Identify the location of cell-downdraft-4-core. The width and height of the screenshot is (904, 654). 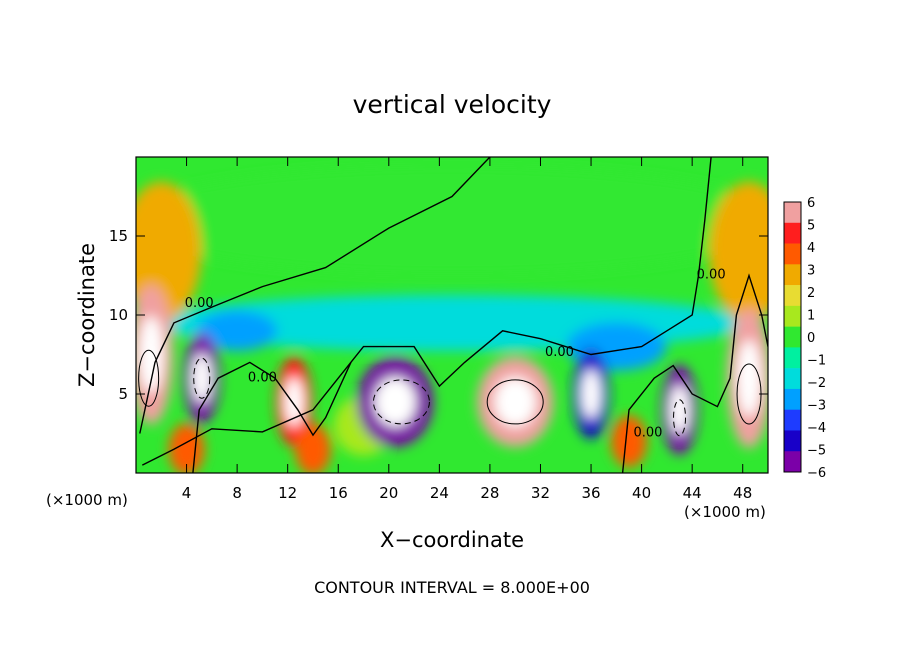
(679, 410).